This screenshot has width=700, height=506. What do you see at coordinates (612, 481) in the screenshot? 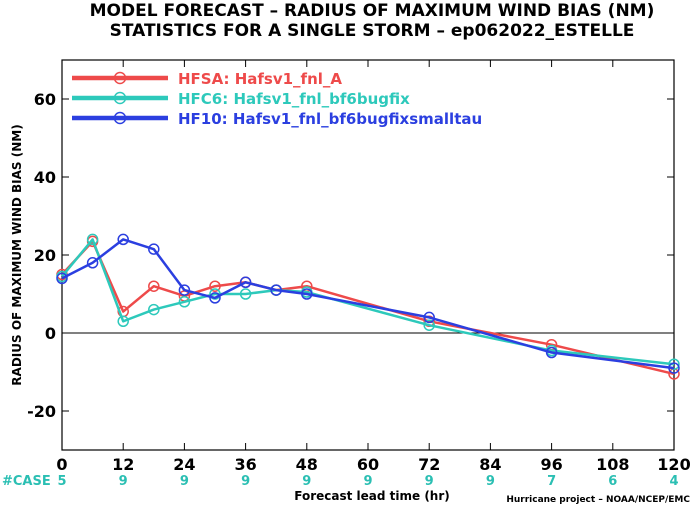
I see `case-count: 6` at bounding box center [612, 481].